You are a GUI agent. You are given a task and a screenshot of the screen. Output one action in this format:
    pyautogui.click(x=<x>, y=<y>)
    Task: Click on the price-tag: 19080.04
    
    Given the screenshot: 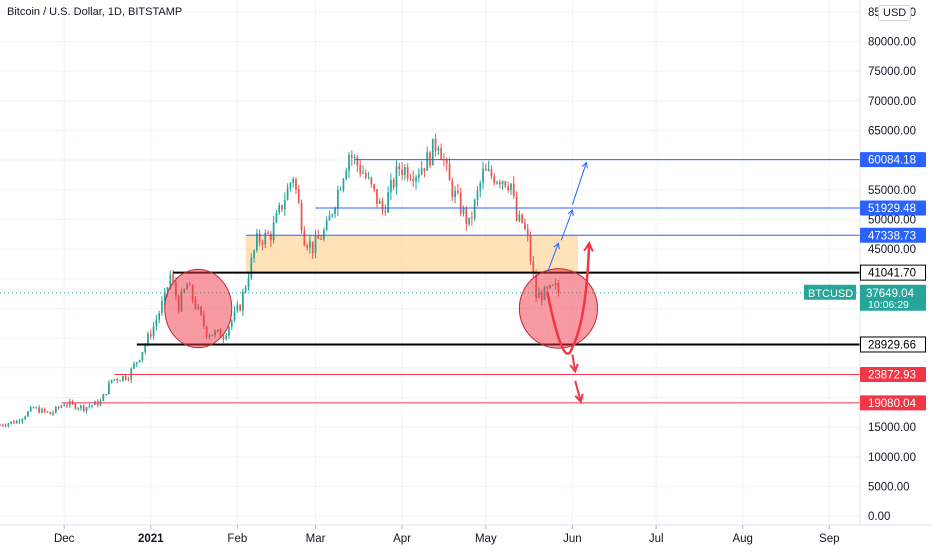 What is the action you would take?
    pyautogui.click(x=892, y=404)
    